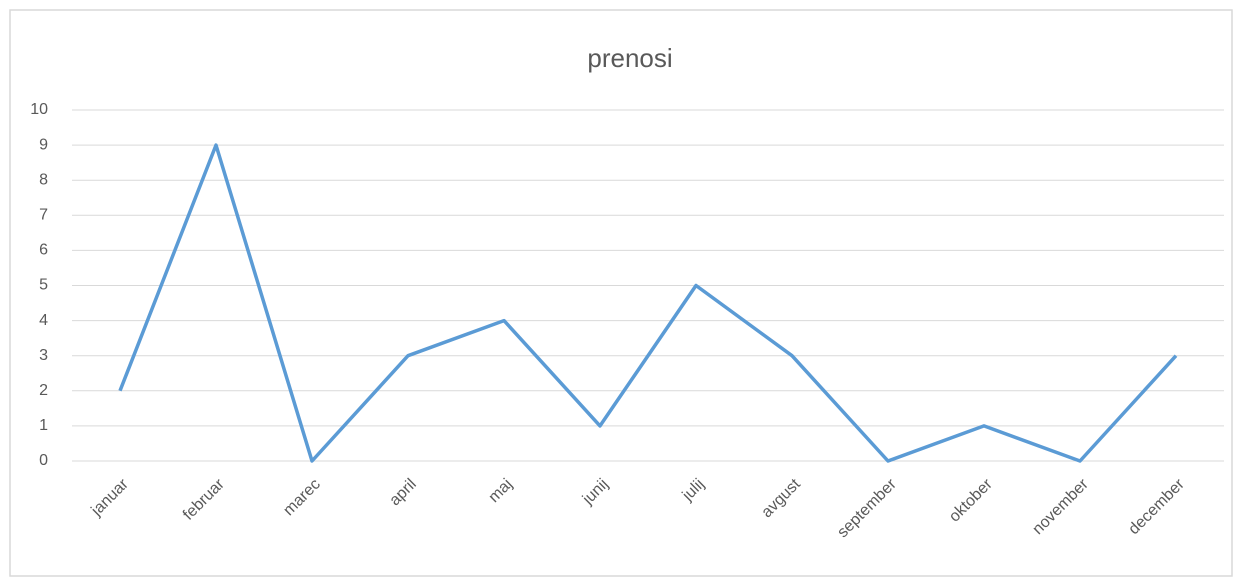  What do you see at coordinates (43, 215) in the screenshot?
I see `y-tick-label: 7` at bounding box center [43, 215].